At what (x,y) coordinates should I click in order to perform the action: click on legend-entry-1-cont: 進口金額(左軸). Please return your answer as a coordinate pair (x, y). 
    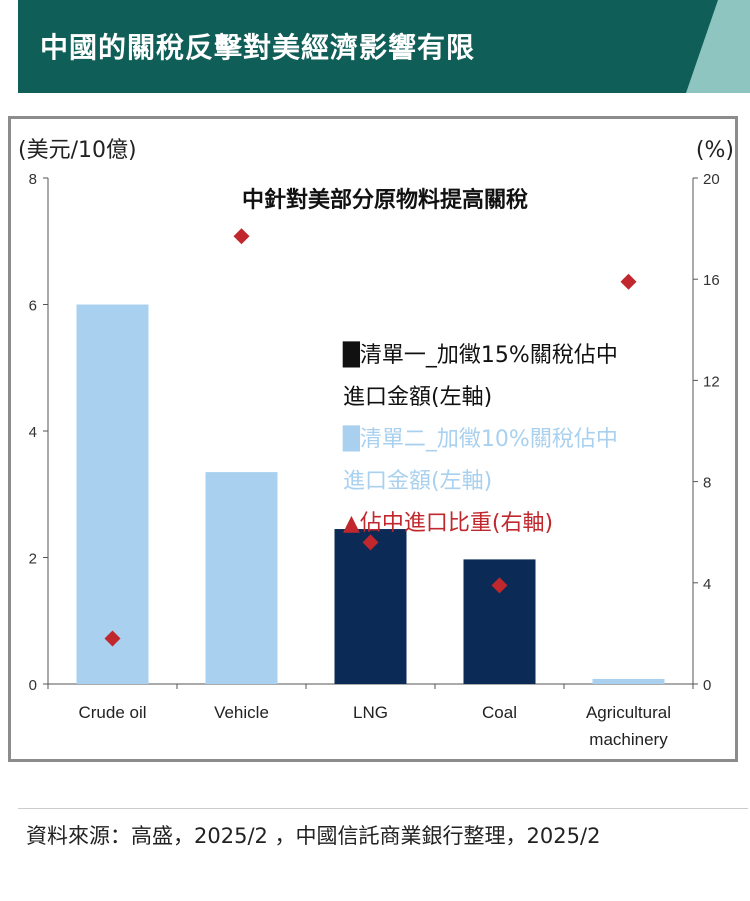
    Looking at the image, I should click on (417, 397).